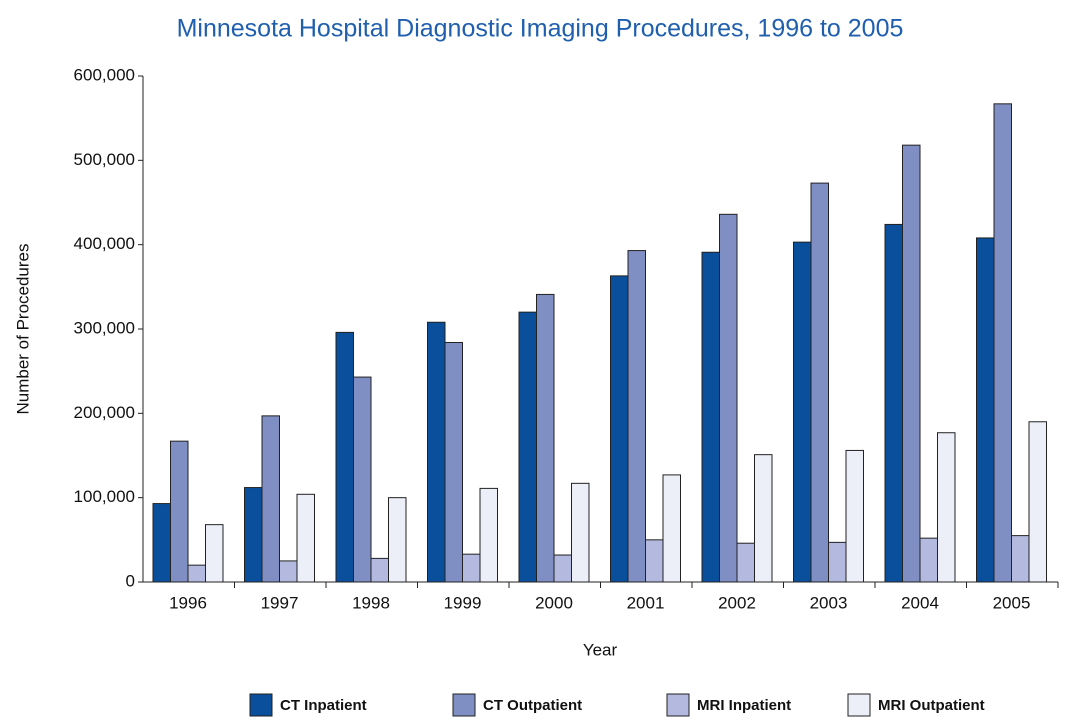  What do you see at coordinates (104, 496) in the screenshot?
I see `y-tick-label: 100,000` at bounding box center [104, 496].